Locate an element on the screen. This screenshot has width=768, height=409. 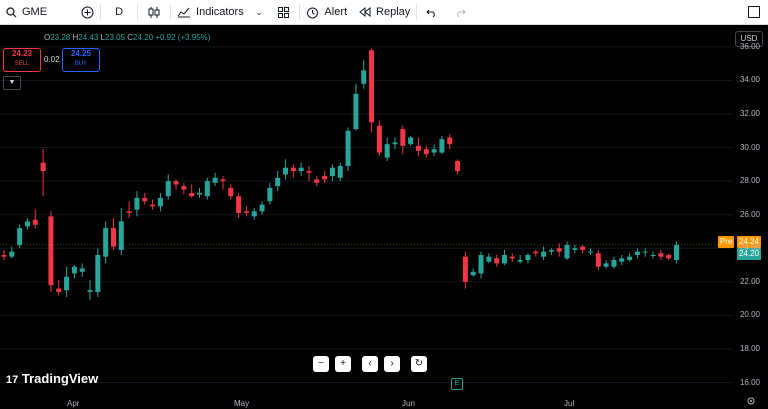
alarm-clock-icon is located at coordinates (313, 12).